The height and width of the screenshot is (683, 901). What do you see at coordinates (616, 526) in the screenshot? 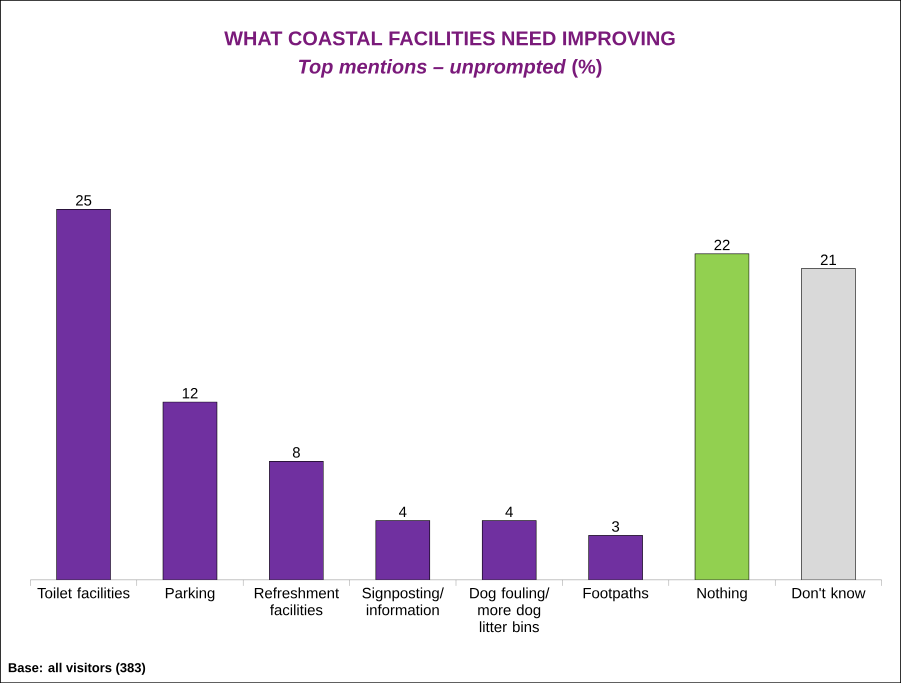
I see `data-label: 3` at bounding box center [616, 526].